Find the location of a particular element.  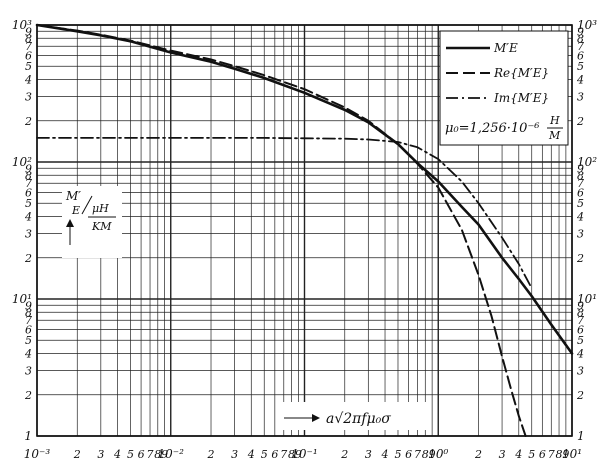

y-label-symbol: M′ is located at coordinates (73, 196).